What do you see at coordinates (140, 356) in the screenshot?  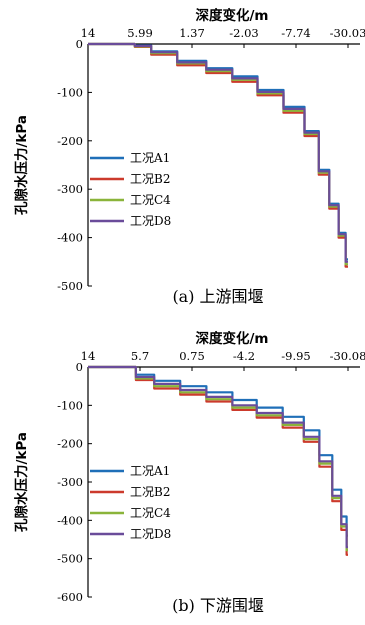 I see `x-tick-label: 5.7` at bounding box center [140, 356].